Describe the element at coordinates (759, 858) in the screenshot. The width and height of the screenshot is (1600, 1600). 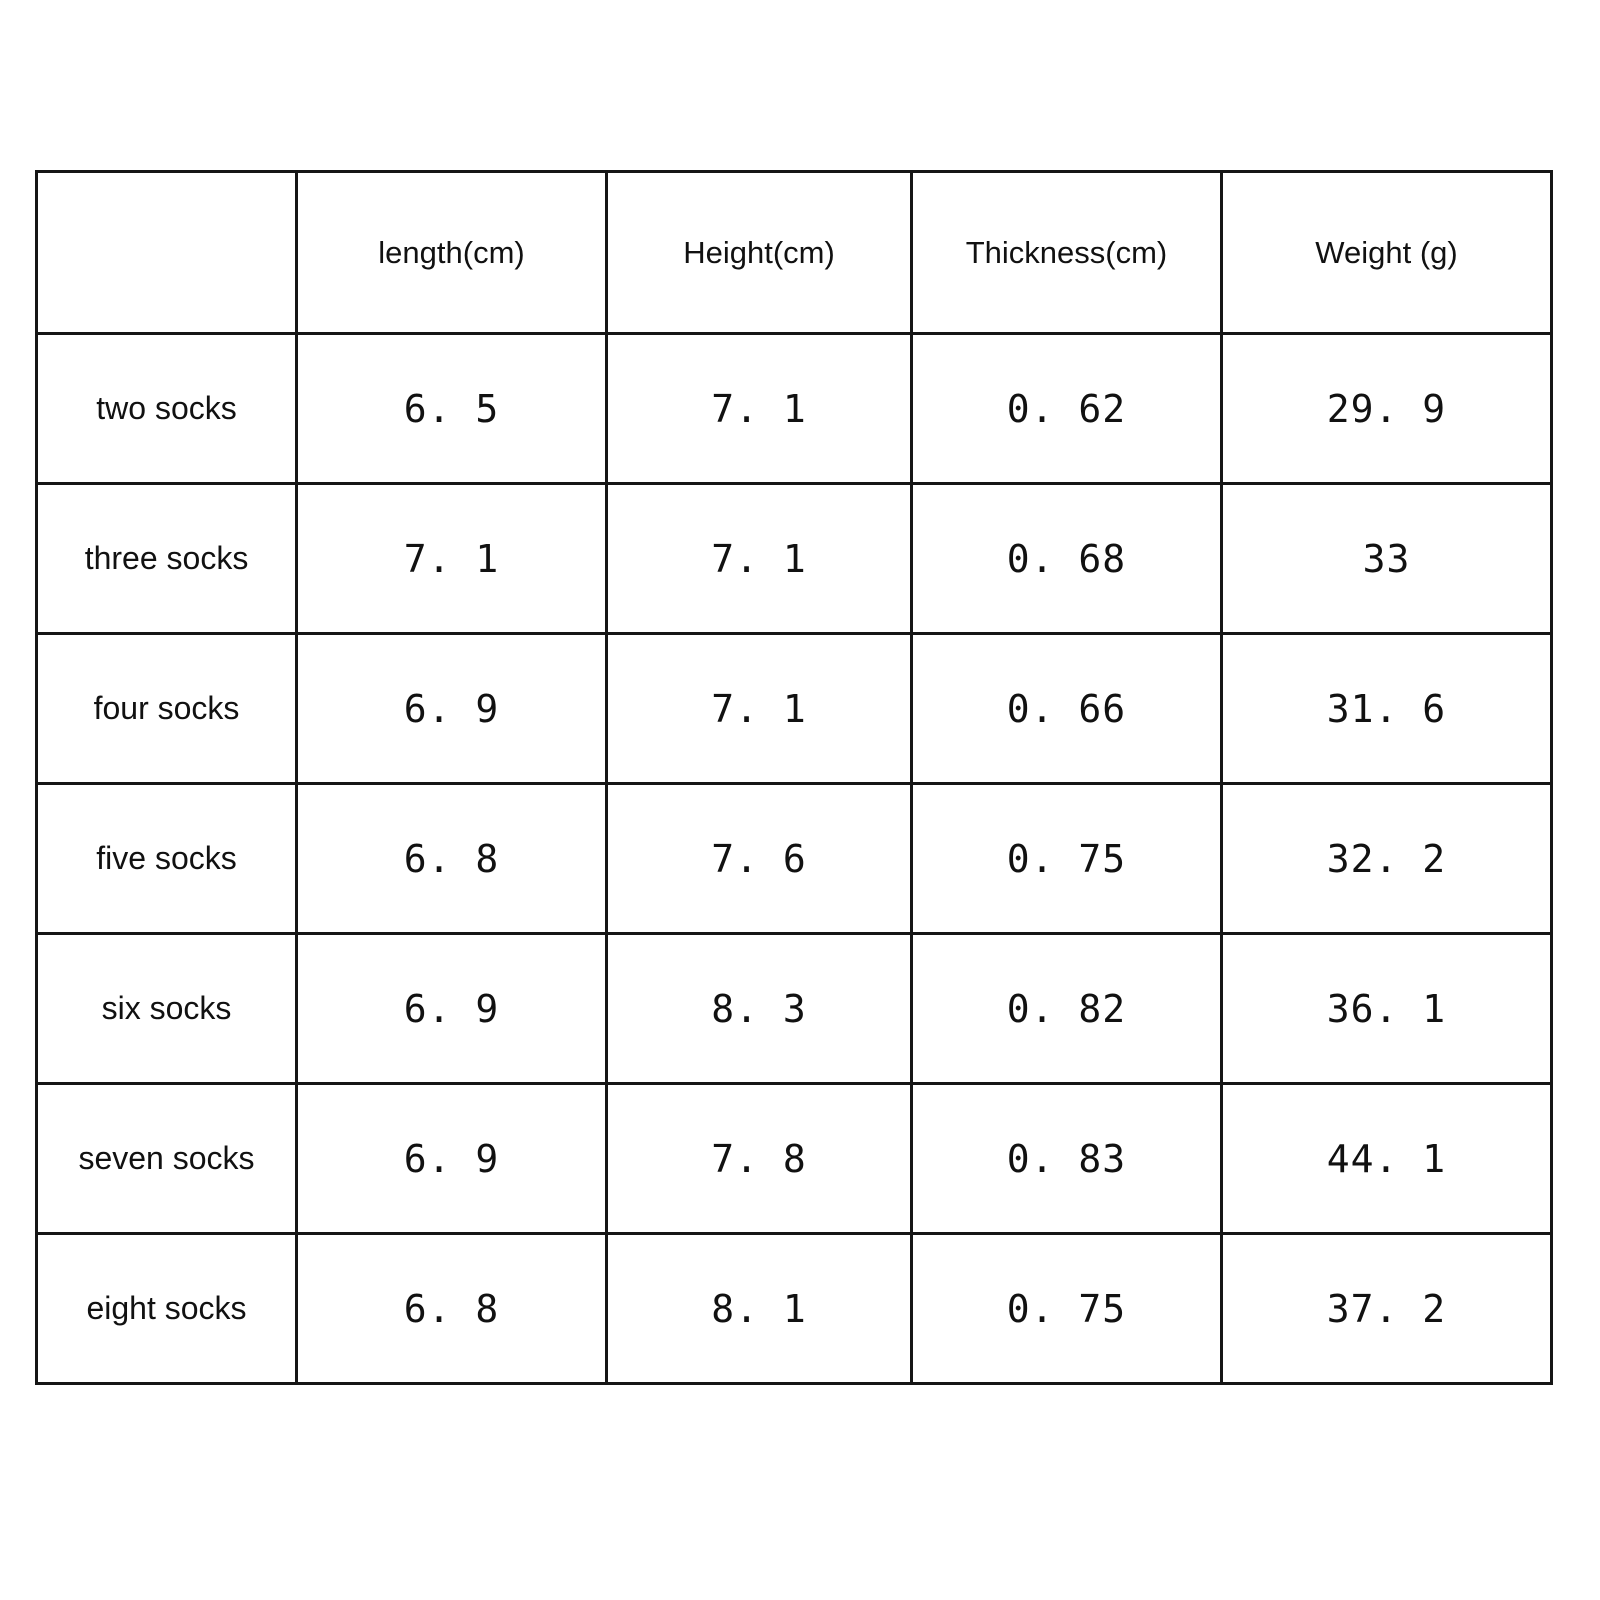
I see `table-cell: 7. 6` at that location.